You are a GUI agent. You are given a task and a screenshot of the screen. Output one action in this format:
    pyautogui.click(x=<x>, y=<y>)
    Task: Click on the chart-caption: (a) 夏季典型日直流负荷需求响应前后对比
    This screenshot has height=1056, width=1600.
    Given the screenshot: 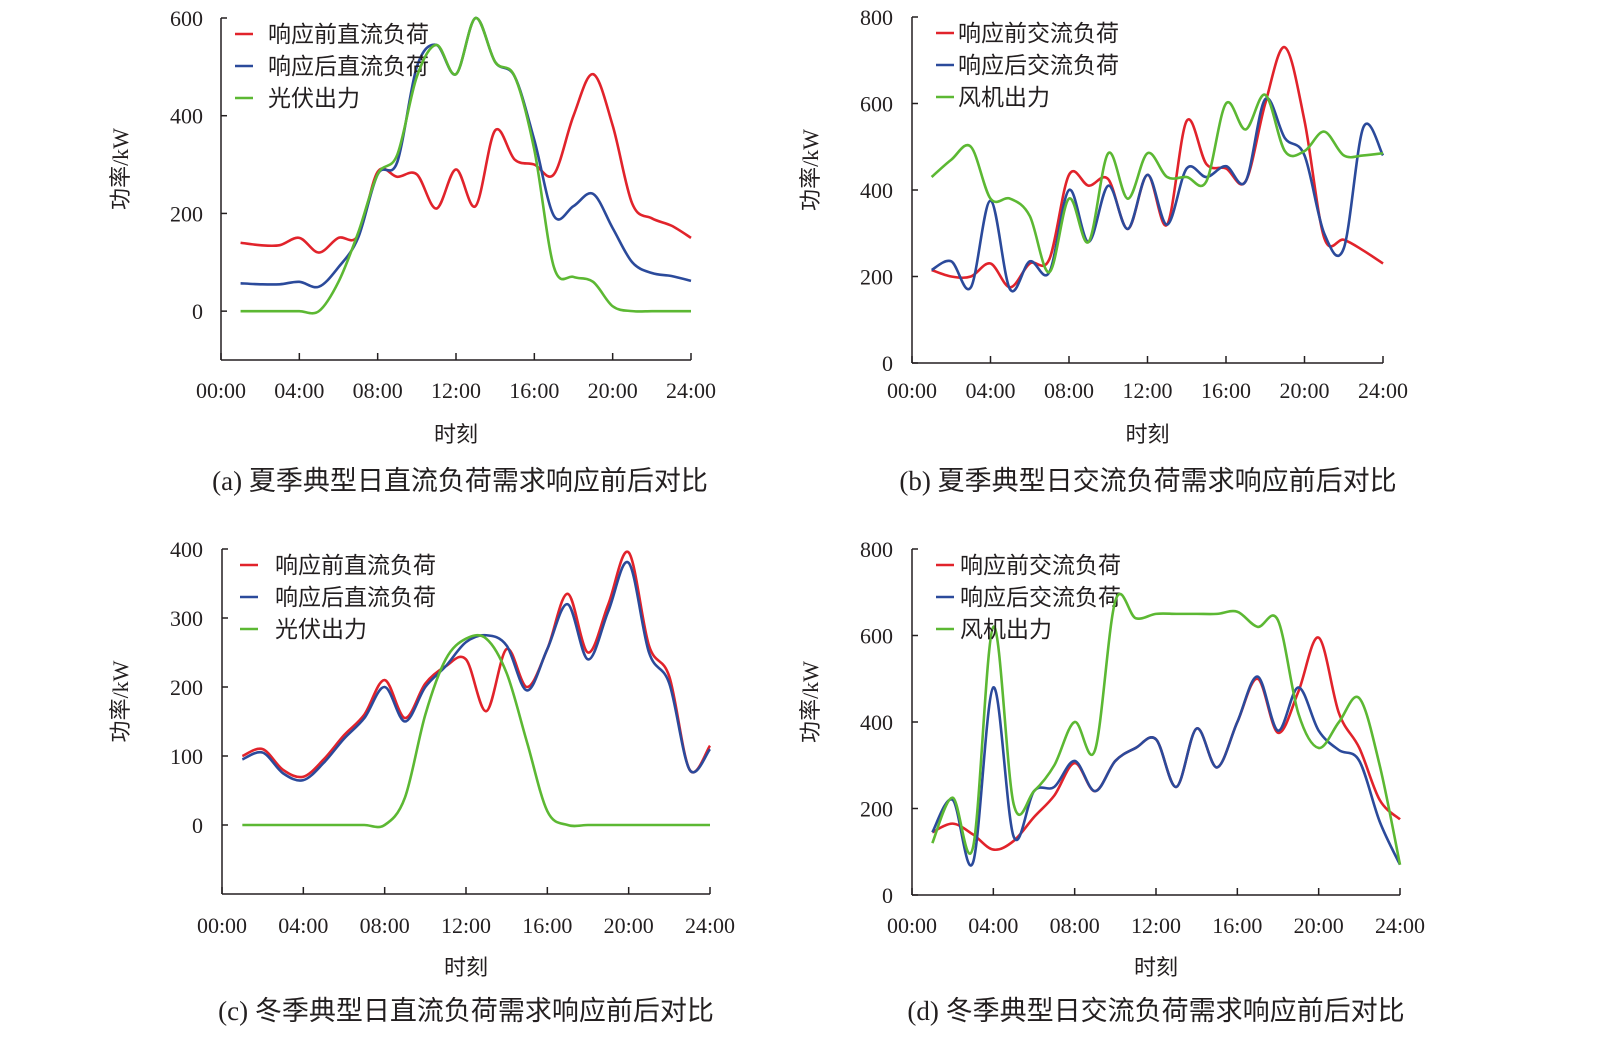 What is the action you would take?
    pyautogui.click(x=460, y=481)
    